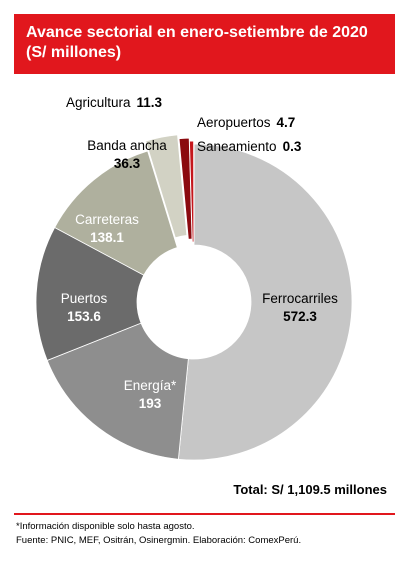 The height and width of the screenshot is (562, 411). Describe the element at coordinates (74, 52) in the screenshot. I see `chart-subtitle: (S/ millones)` at that location.